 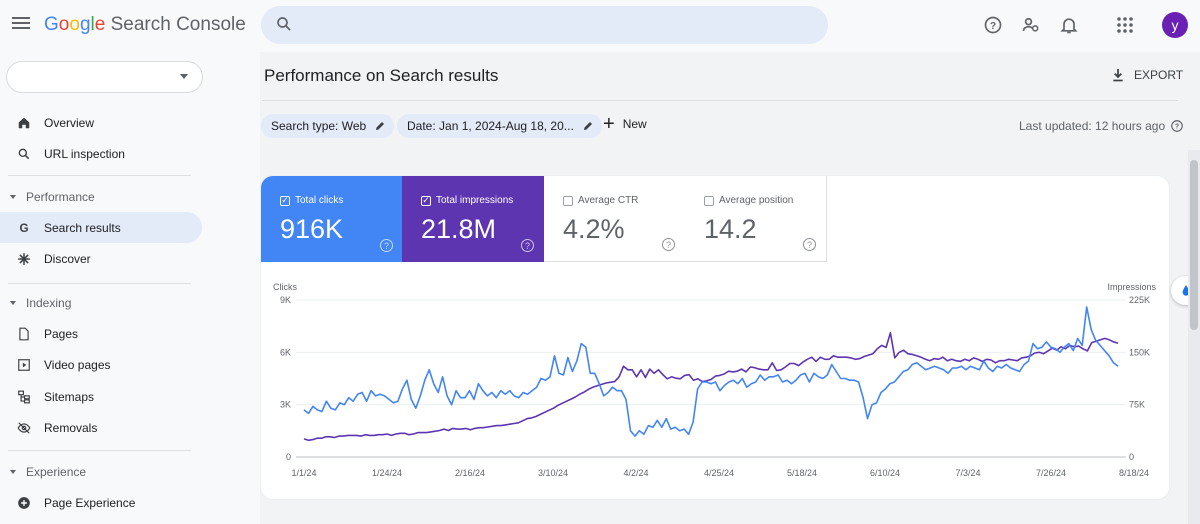 What do you see at coordinates (711, 386) in the screenshot?
I see `series-line-impressions` at bounding box center [711, 386].